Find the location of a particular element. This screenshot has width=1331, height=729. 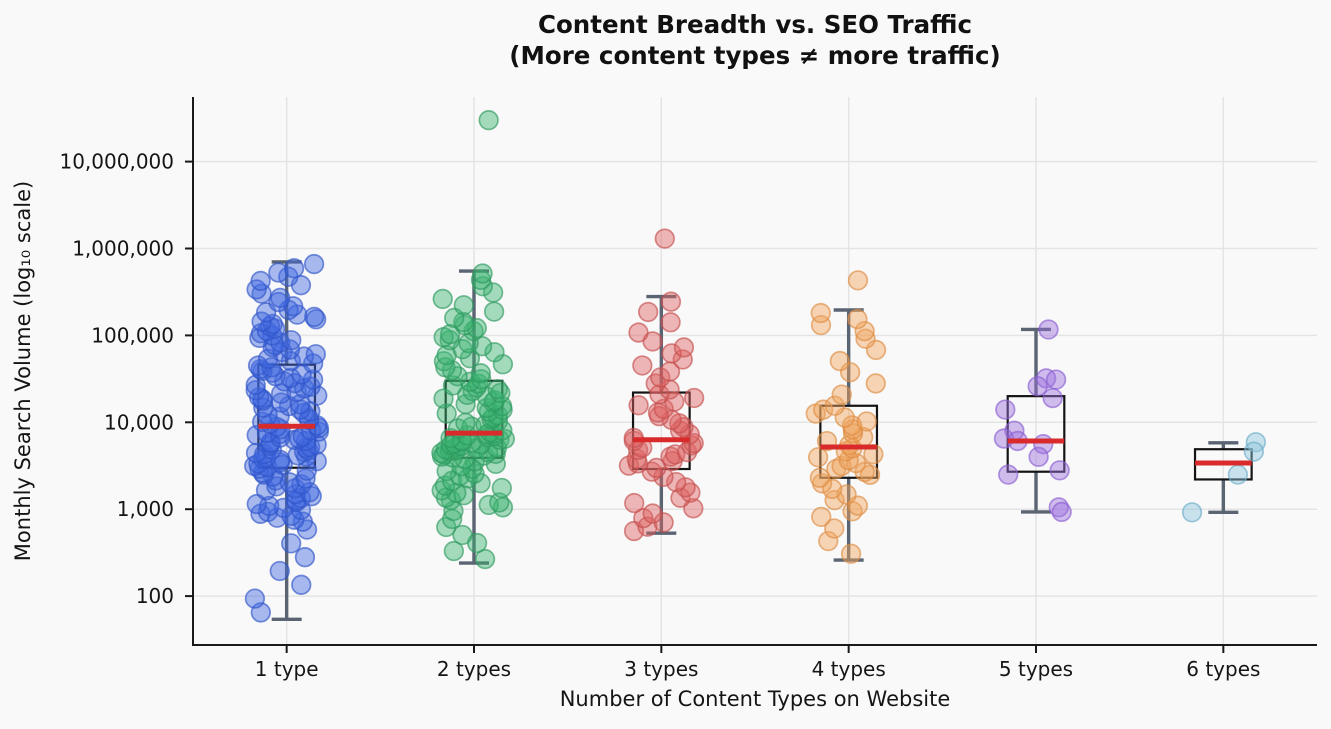

x-tick-label: 1 type is located at coordinates (287, 669).